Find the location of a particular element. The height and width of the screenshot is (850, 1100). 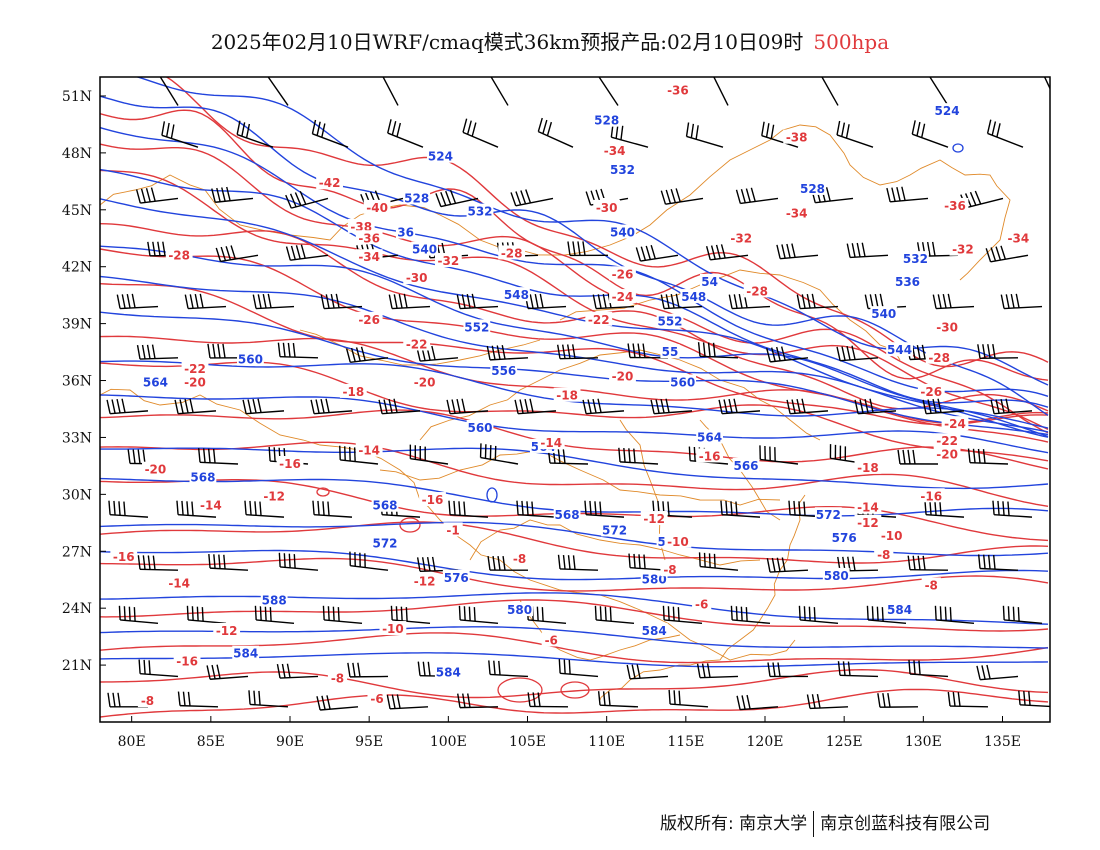

height-contour-label: 572 is located at coordinates (828, 515).